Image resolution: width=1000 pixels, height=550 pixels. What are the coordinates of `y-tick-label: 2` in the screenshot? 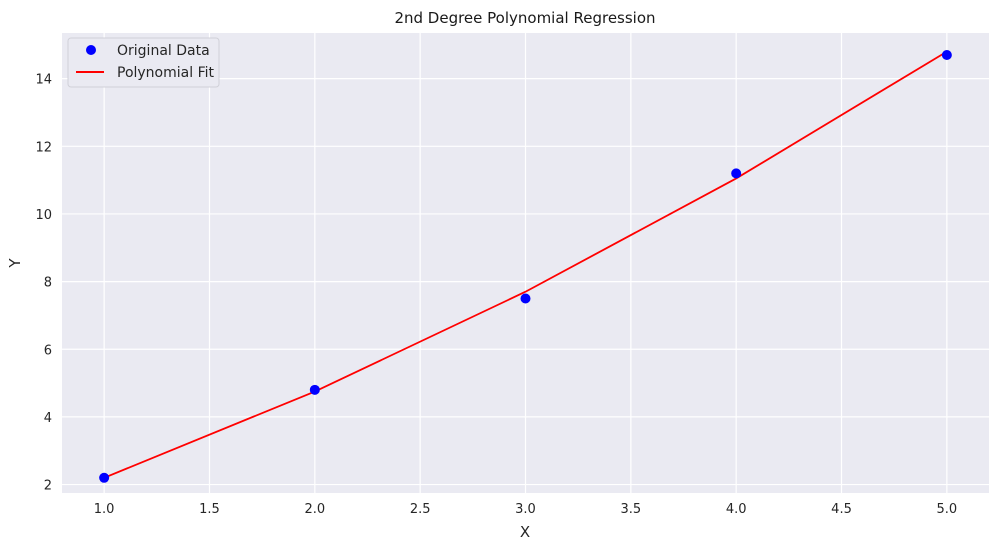 It's located at (48, 486).